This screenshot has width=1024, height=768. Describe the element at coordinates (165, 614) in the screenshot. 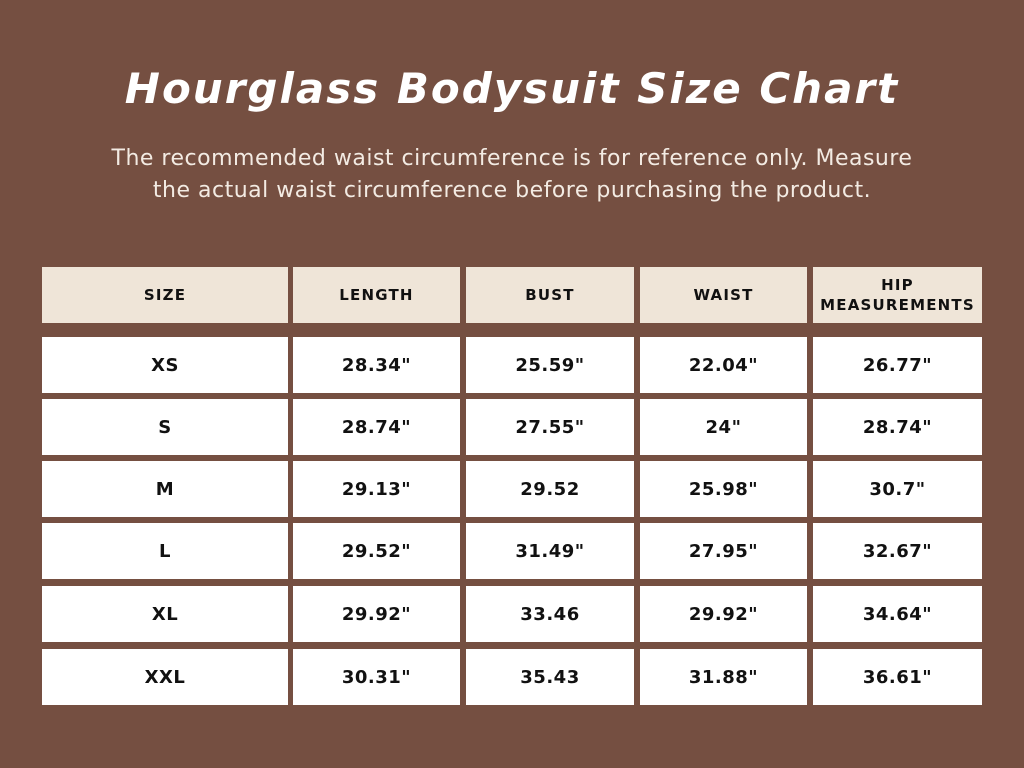

I see `table-cell: XL` at that location.